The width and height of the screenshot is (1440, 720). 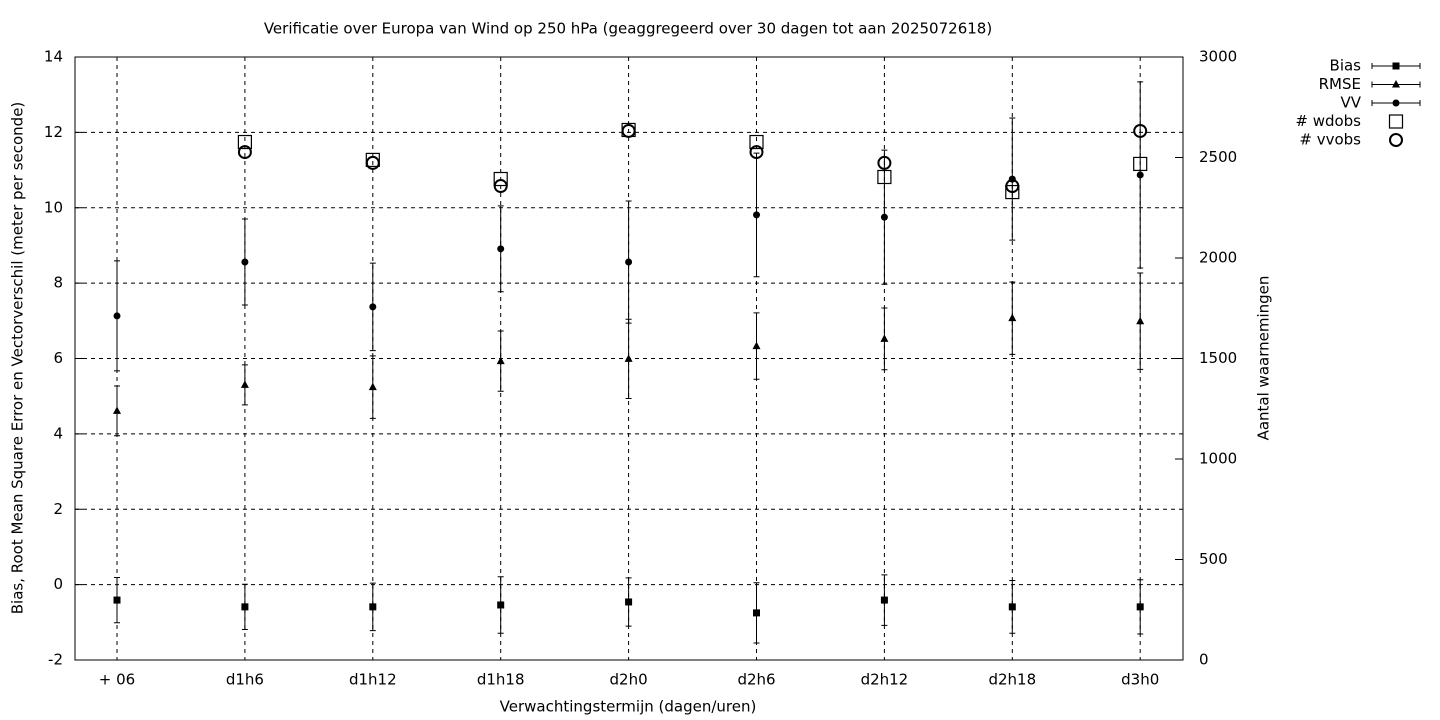 What do you see at coordinates (373, 680) in the screenshot?
I see `x-tick-label: d1h12` at bounding box center [373, 680].